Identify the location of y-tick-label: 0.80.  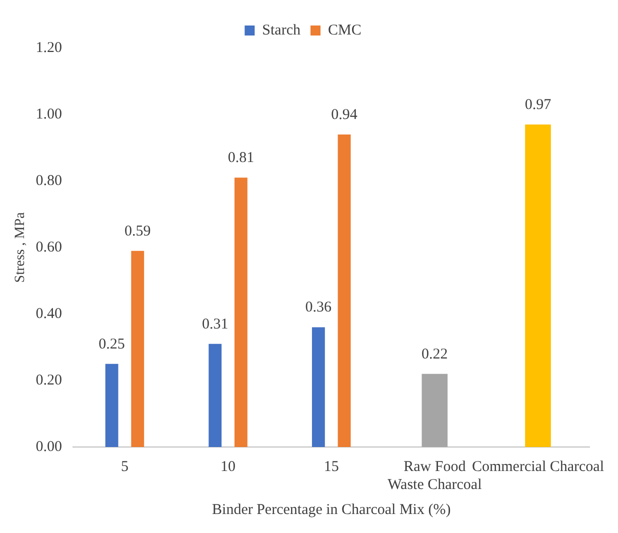
(49, 180).